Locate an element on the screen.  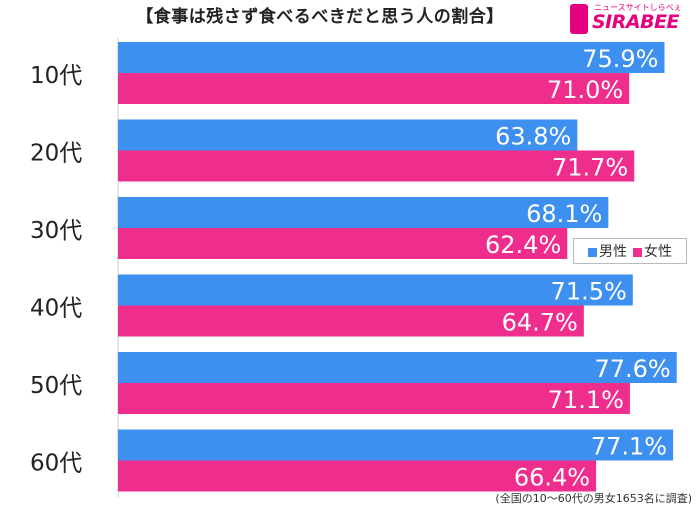
legend-label-male: 男性 is located at coordinates (613, 252).